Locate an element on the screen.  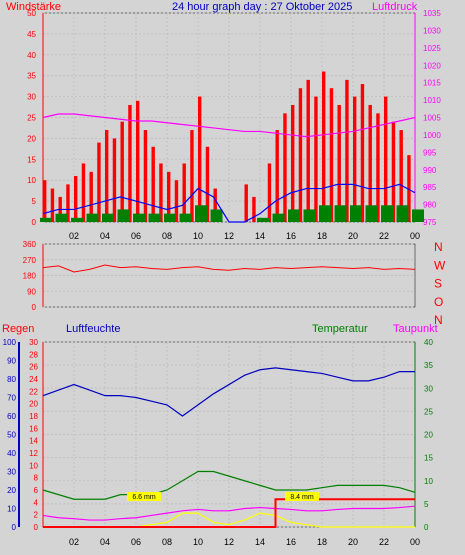
axis-label: Luftfeuchte is located at coordinates (93, 329).